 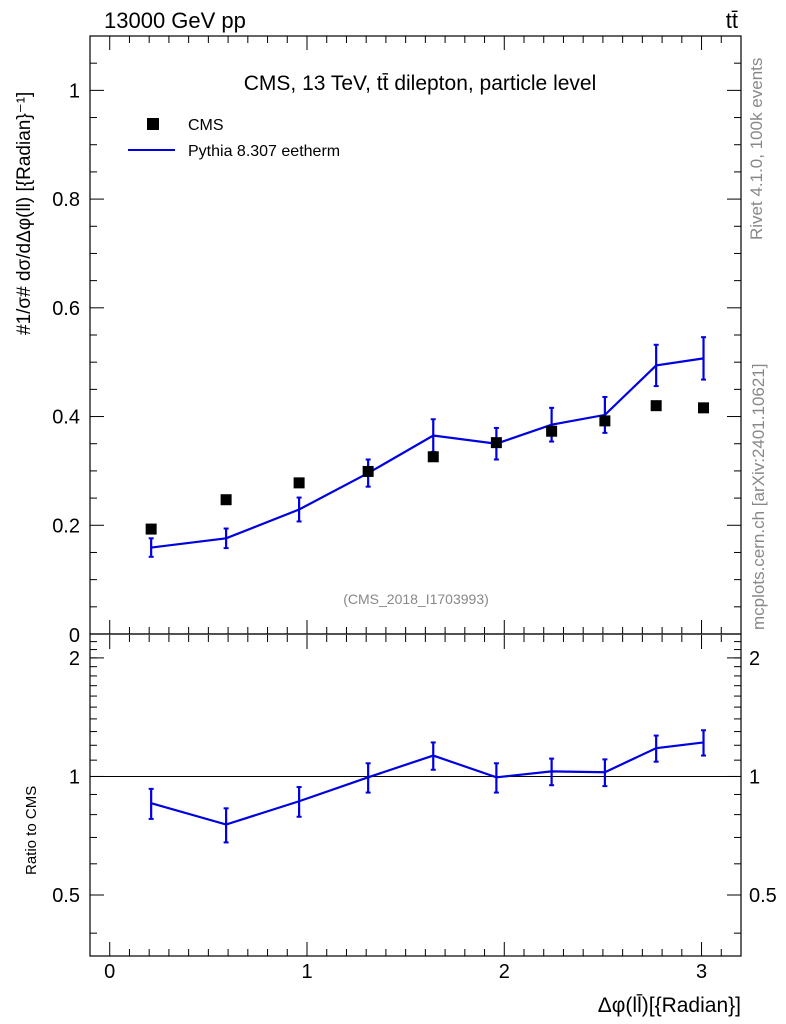 I want to click on ratio-line, so click(x=427, y=783).